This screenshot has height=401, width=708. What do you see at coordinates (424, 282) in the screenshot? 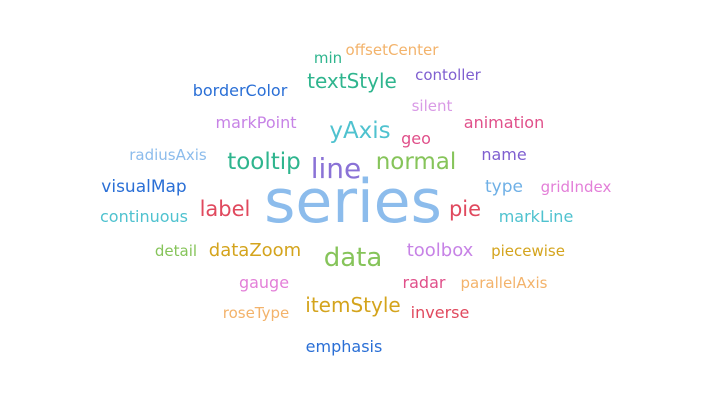
I see `word-radar: radar` at bounding box center [424, 282].